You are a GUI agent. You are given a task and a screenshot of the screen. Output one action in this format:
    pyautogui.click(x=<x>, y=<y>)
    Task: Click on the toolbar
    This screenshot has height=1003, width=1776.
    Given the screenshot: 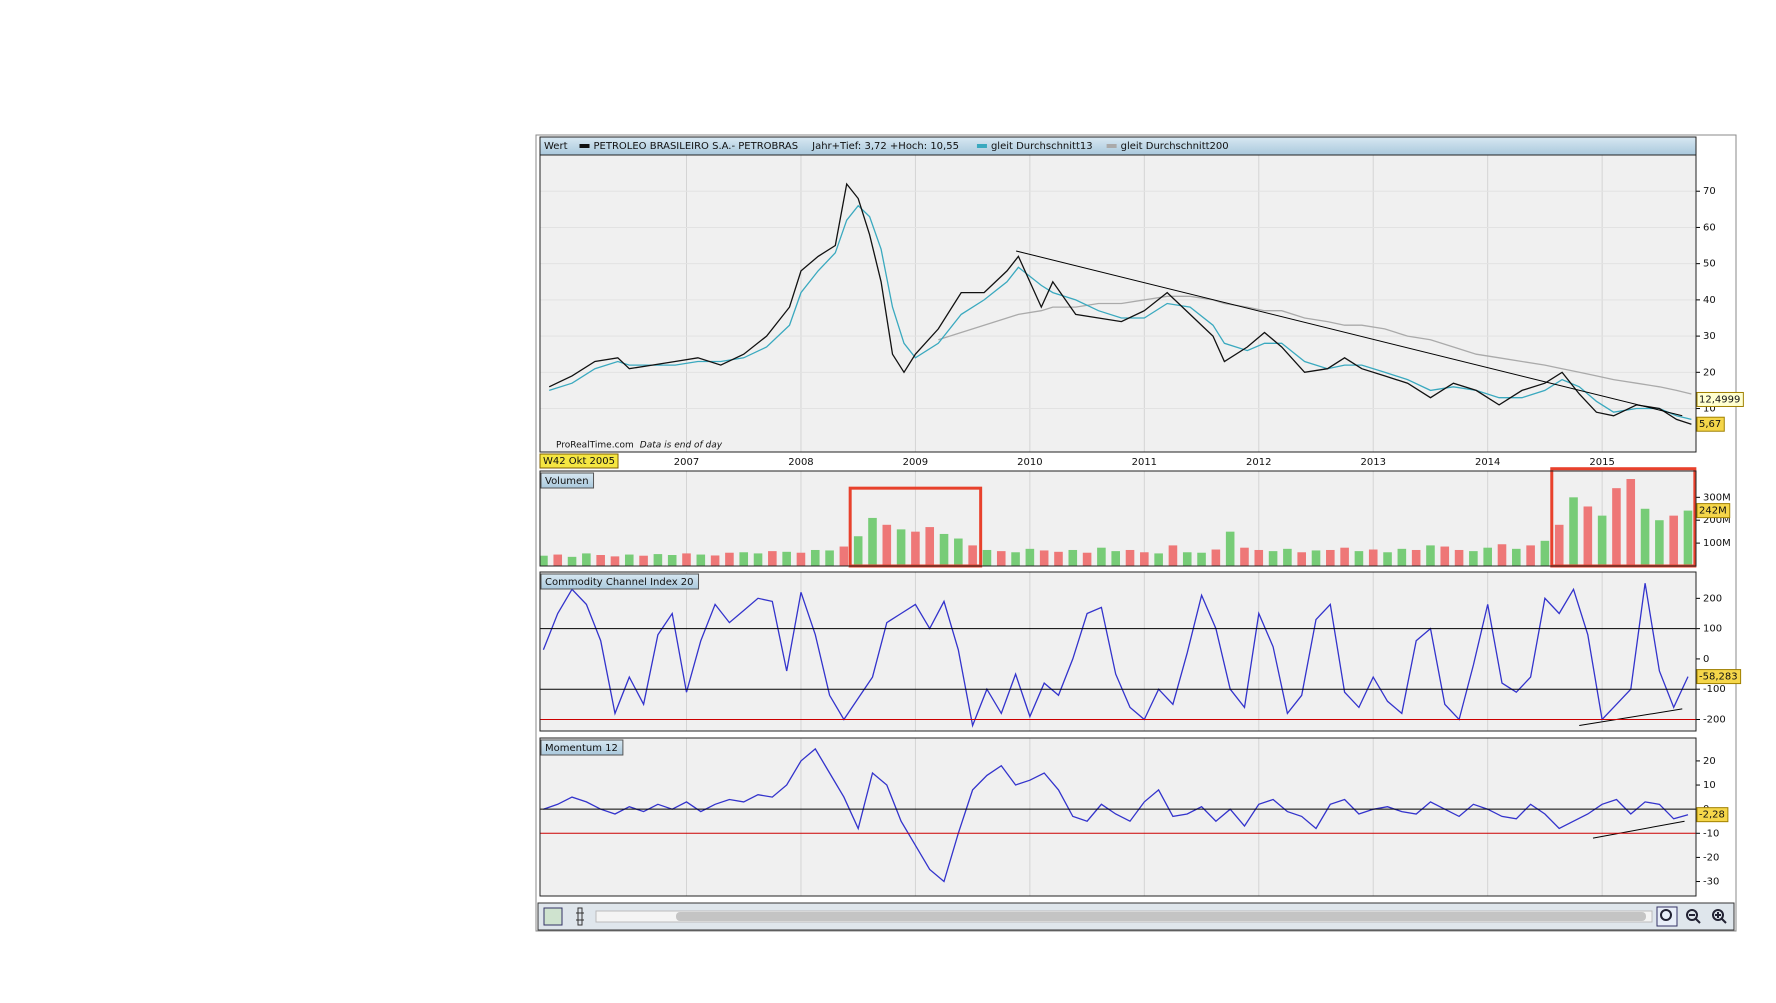 What is the action you would take?
    pyautogui.click(x=1136, y=916)
    